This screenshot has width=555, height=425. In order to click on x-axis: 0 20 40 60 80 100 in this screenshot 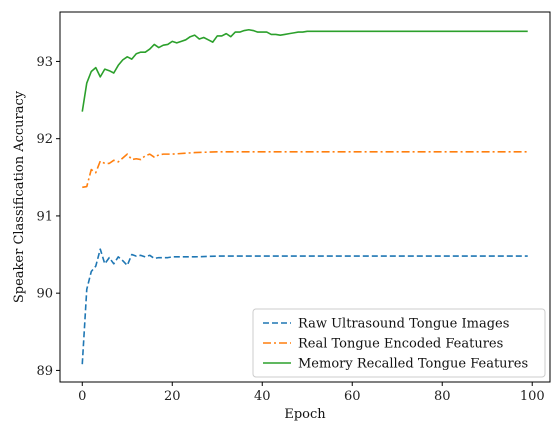, I will do `click(311, 393)`.